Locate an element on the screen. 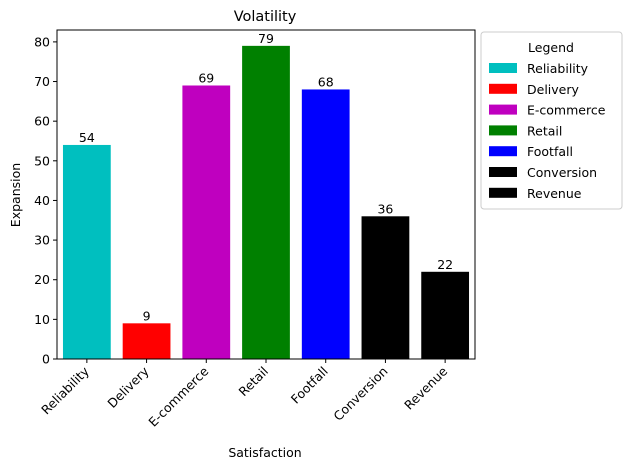  y-tick-label: 60 is located at coordinates (42, 121).